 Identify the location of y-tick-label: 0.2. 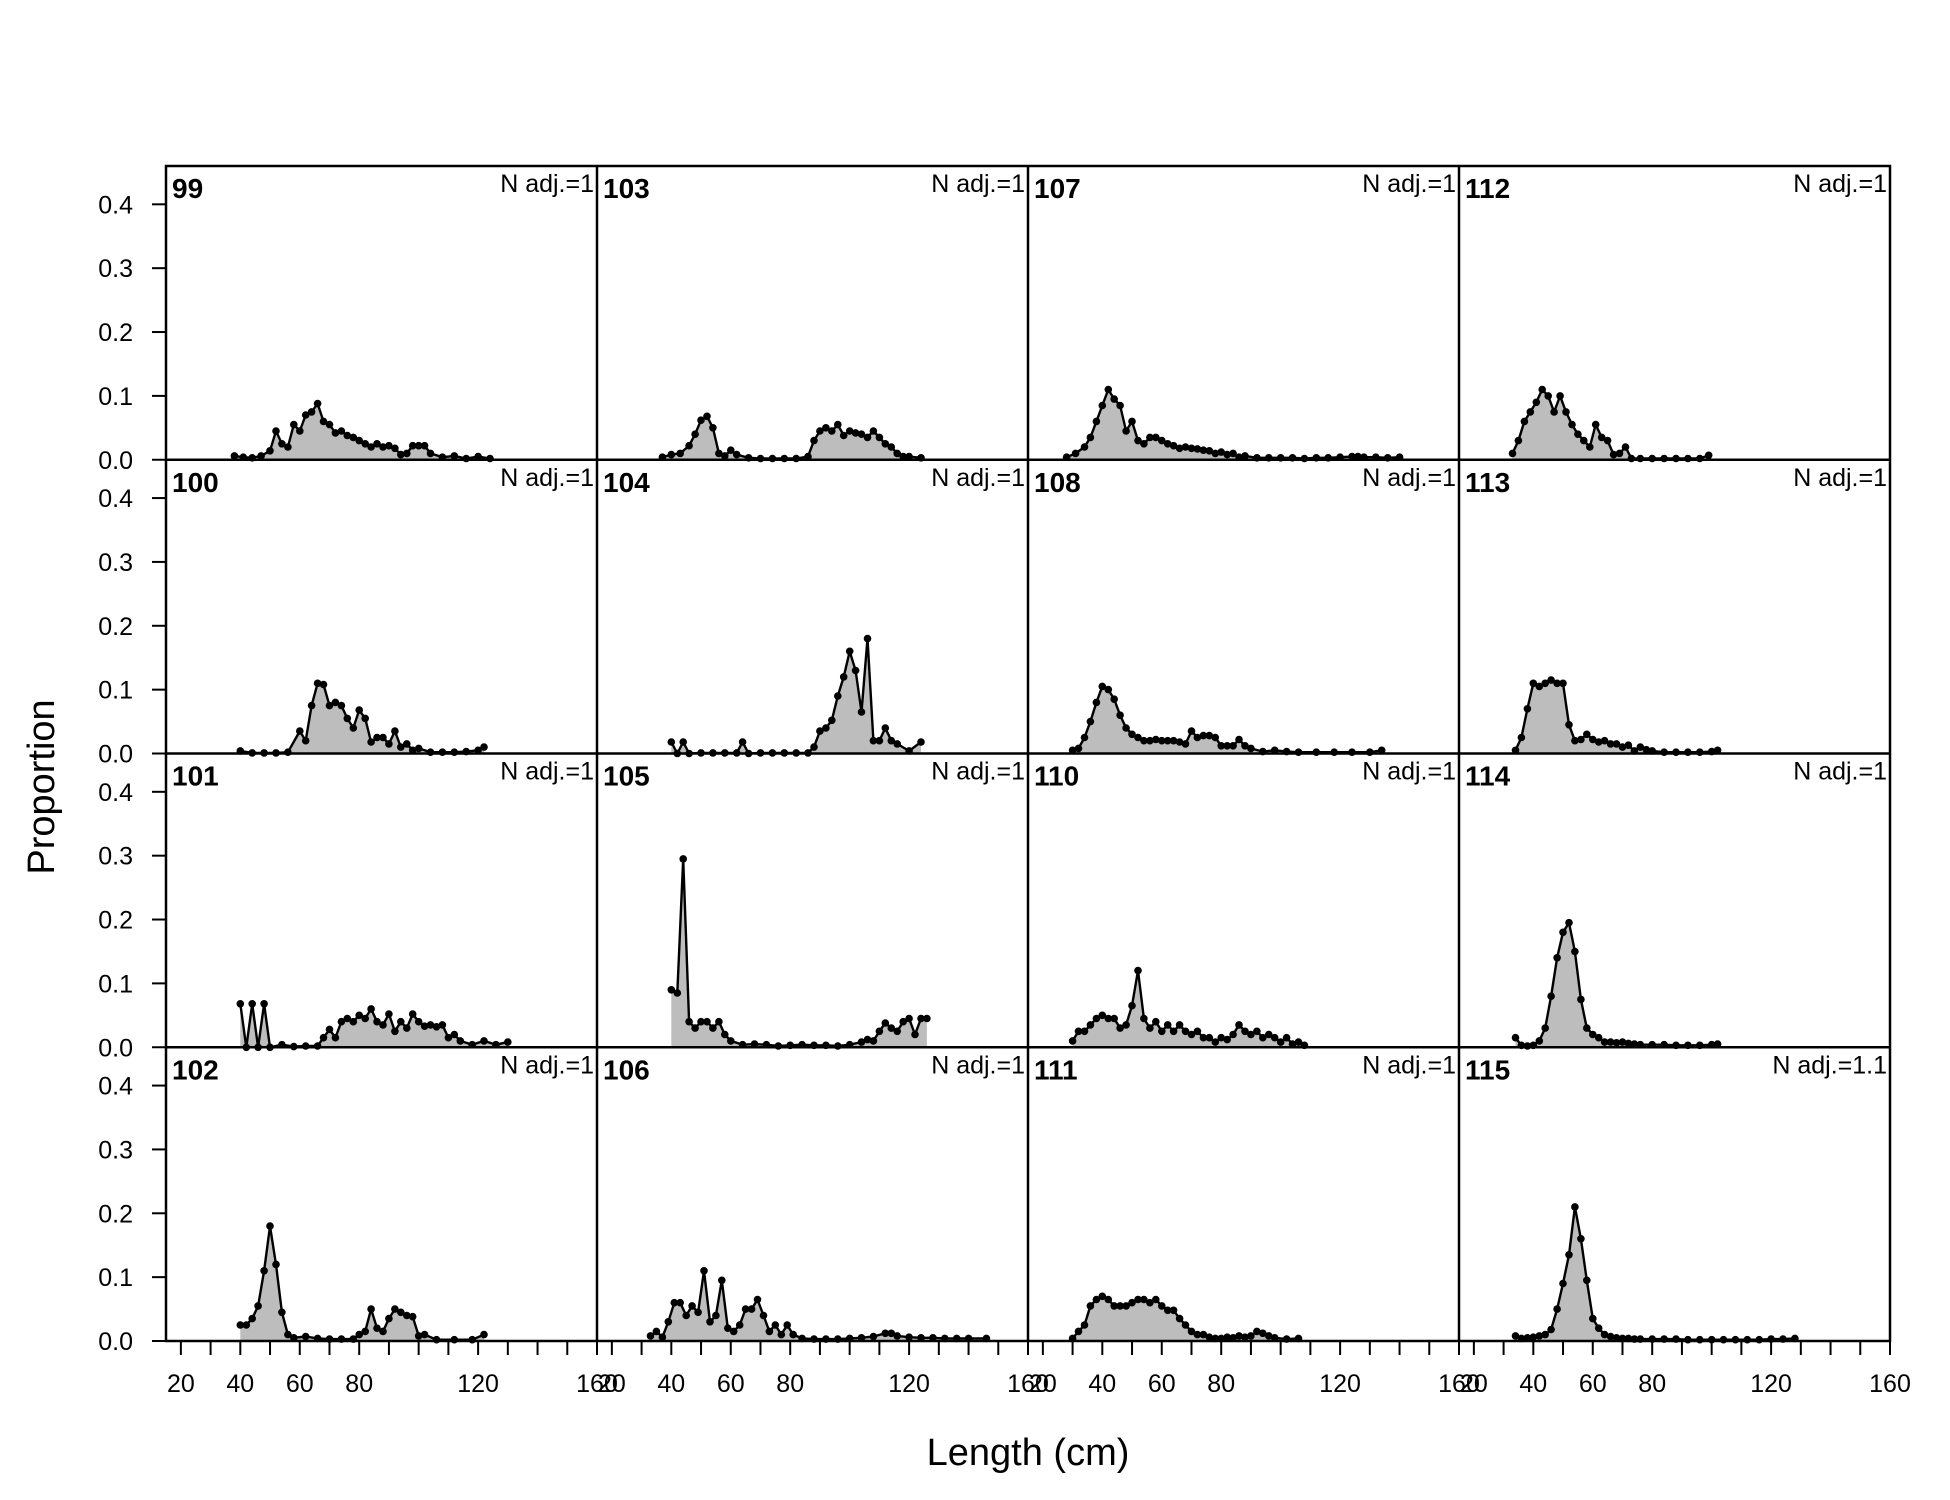
(115, 921).